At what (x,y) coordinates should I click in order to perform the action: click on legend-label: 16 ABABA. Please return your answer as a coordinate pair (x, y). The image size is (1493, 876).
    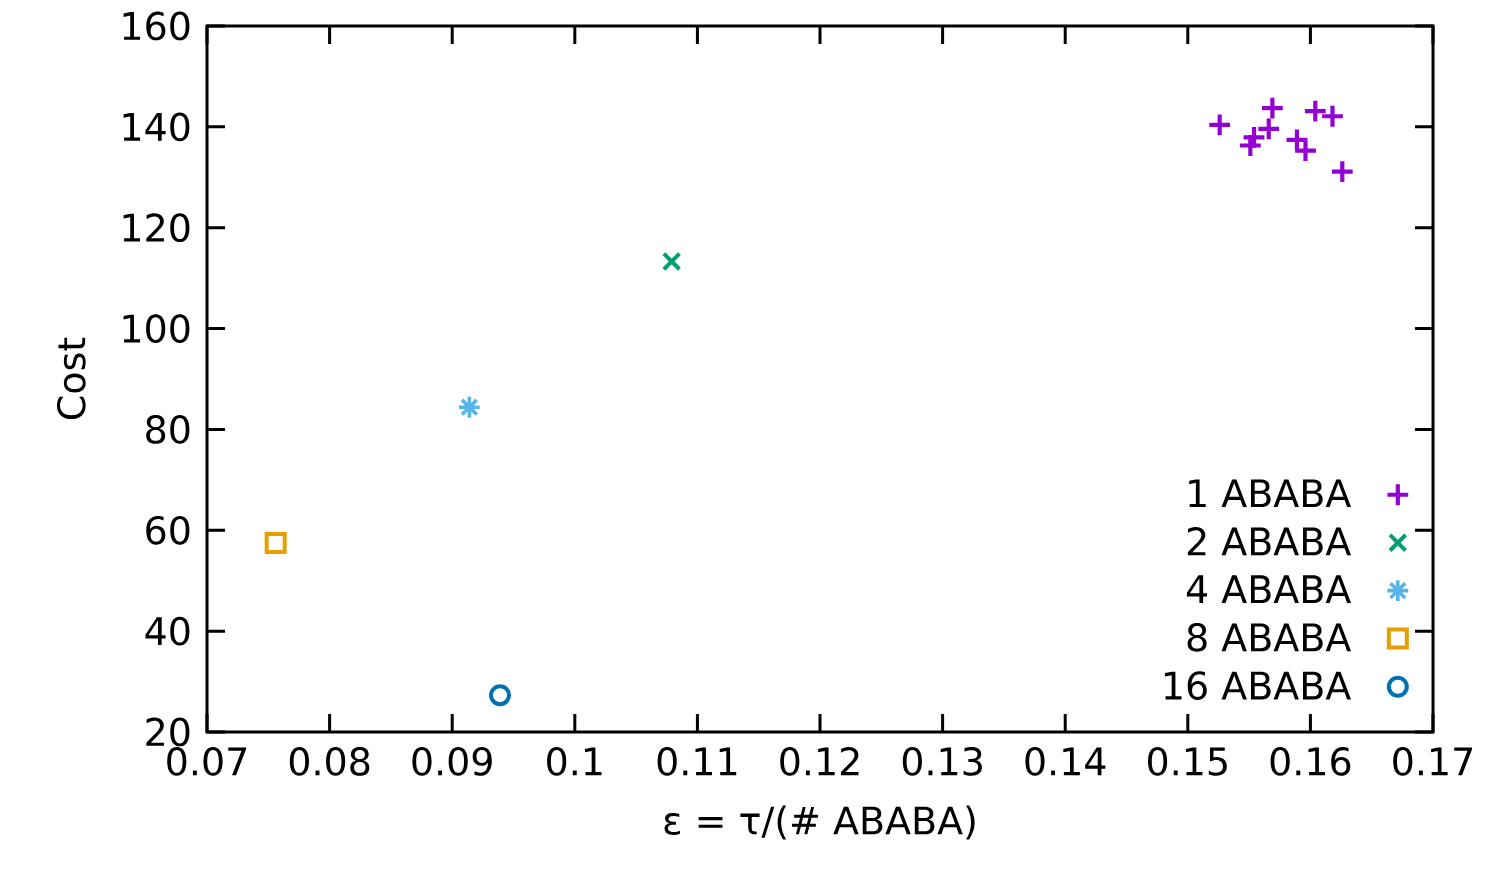
    Looking at the image, I should click on (1258, 685).